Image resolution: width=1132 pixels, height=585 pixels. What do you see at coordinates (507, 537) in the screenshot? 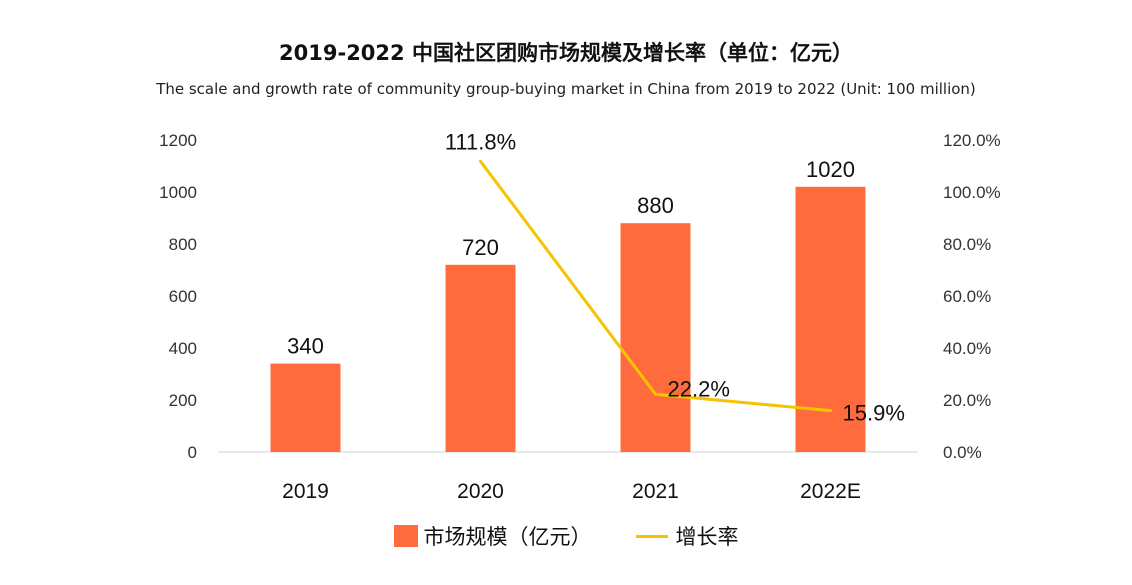
I see `legend-label-market-size: 市场规模（亿元）` at bounding box center [507, 537].